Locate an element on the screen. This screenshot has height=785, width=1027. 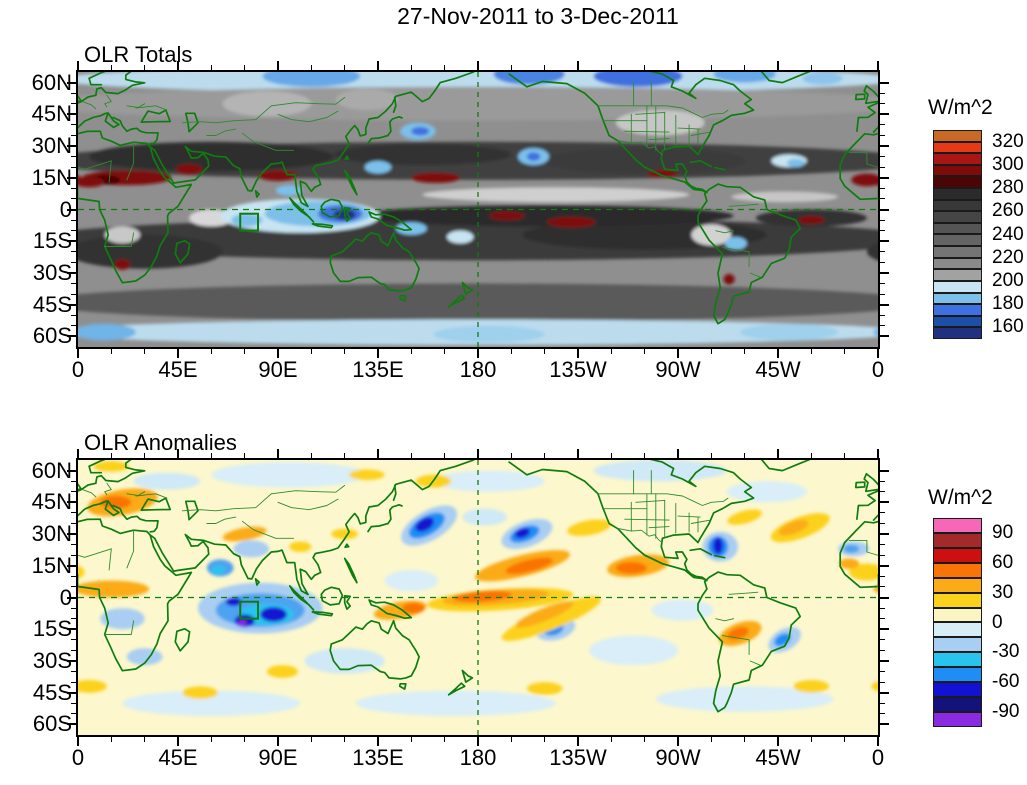
index-region-box is located at coordinates (249, 222).